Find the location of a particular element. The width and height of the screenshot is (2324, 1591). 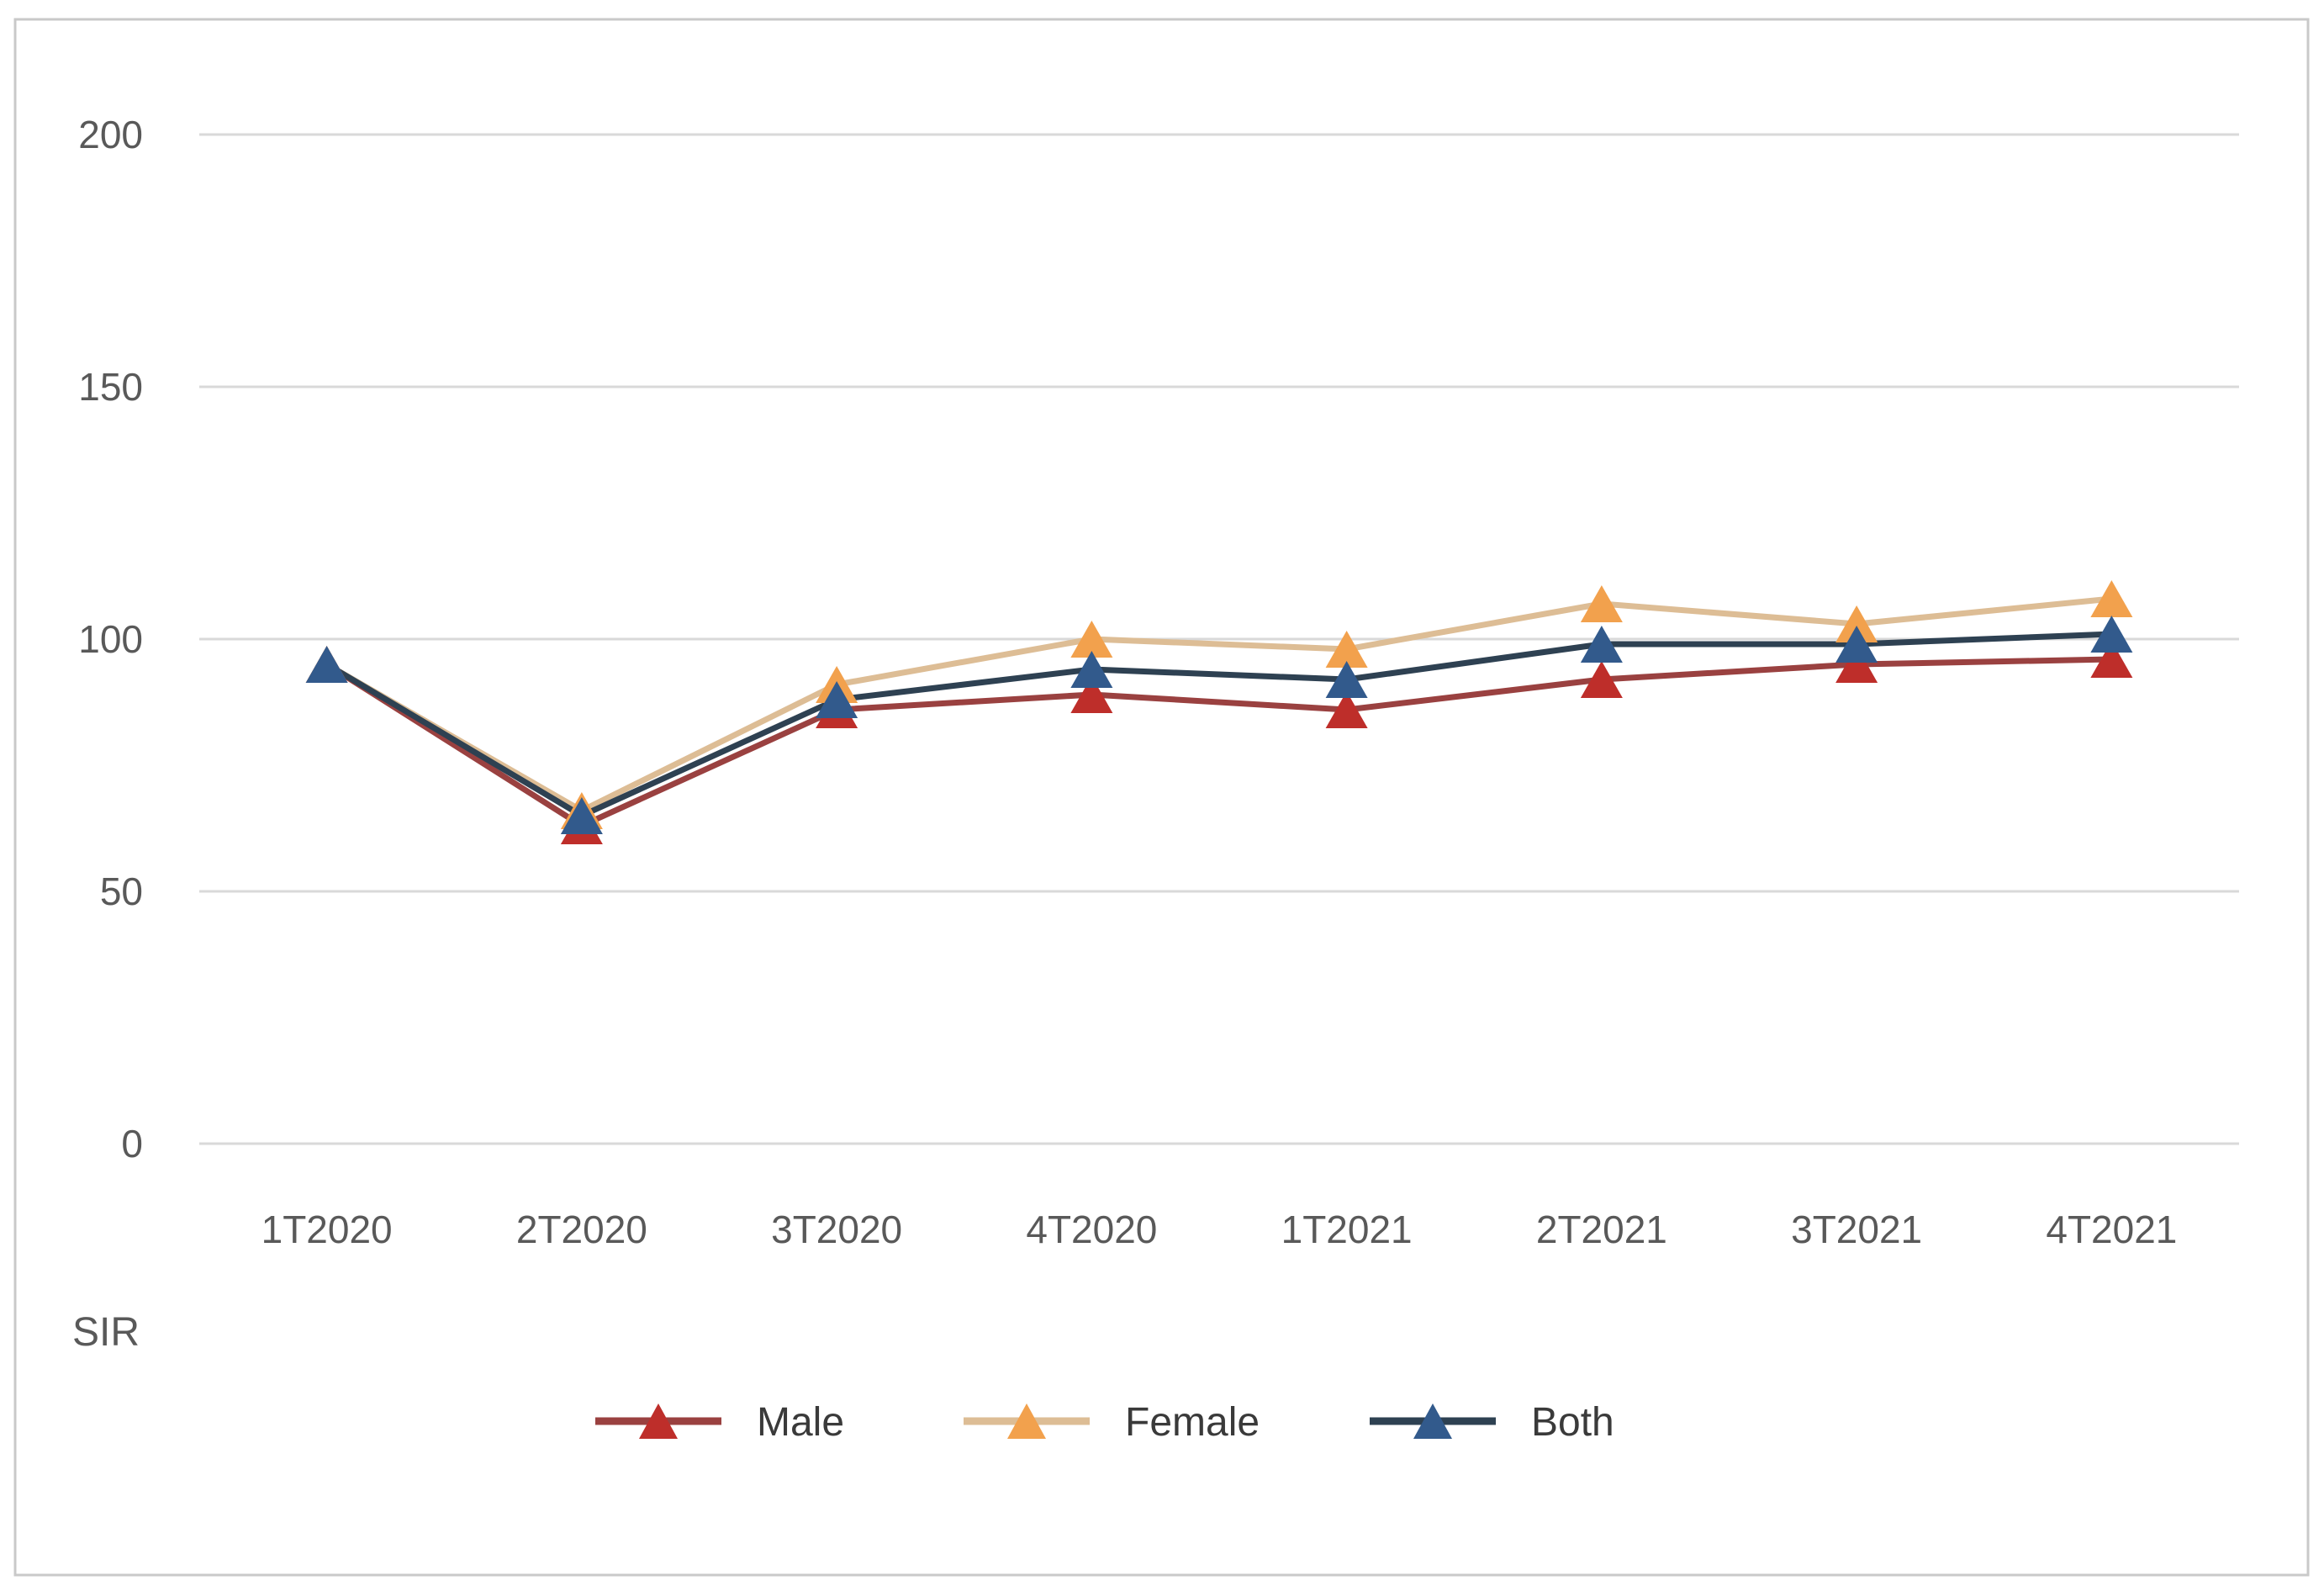

x-tick-label: 3T2021 is located at coordinates (1857, 1229).